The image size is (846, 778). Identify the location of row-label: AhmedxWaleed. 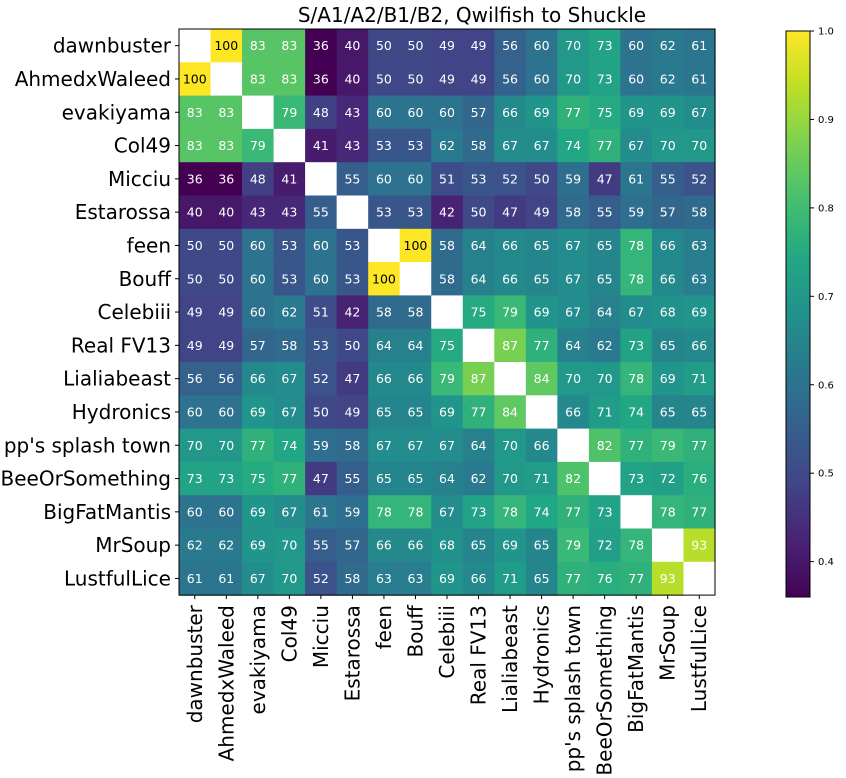
(93, 79).